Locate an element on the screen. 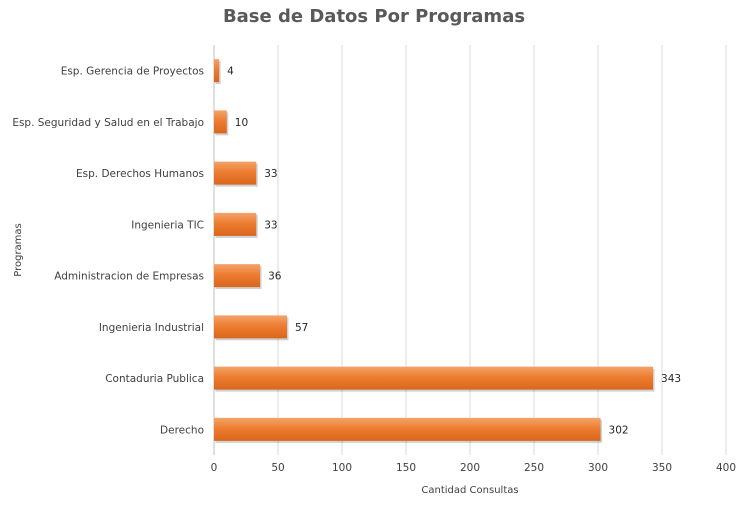 The width and height of the screenshot is (748, 506). data-label: 4 is located at coordinates (230, 72).